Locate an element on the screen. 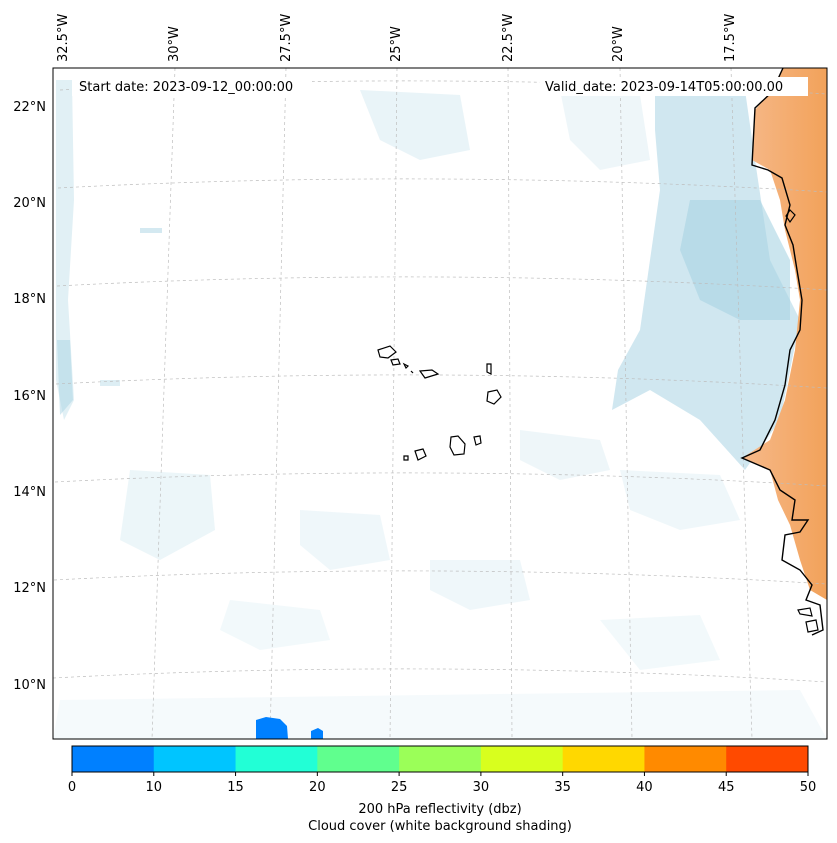  lat-label: 12°N is located at coordinates (29, 588).